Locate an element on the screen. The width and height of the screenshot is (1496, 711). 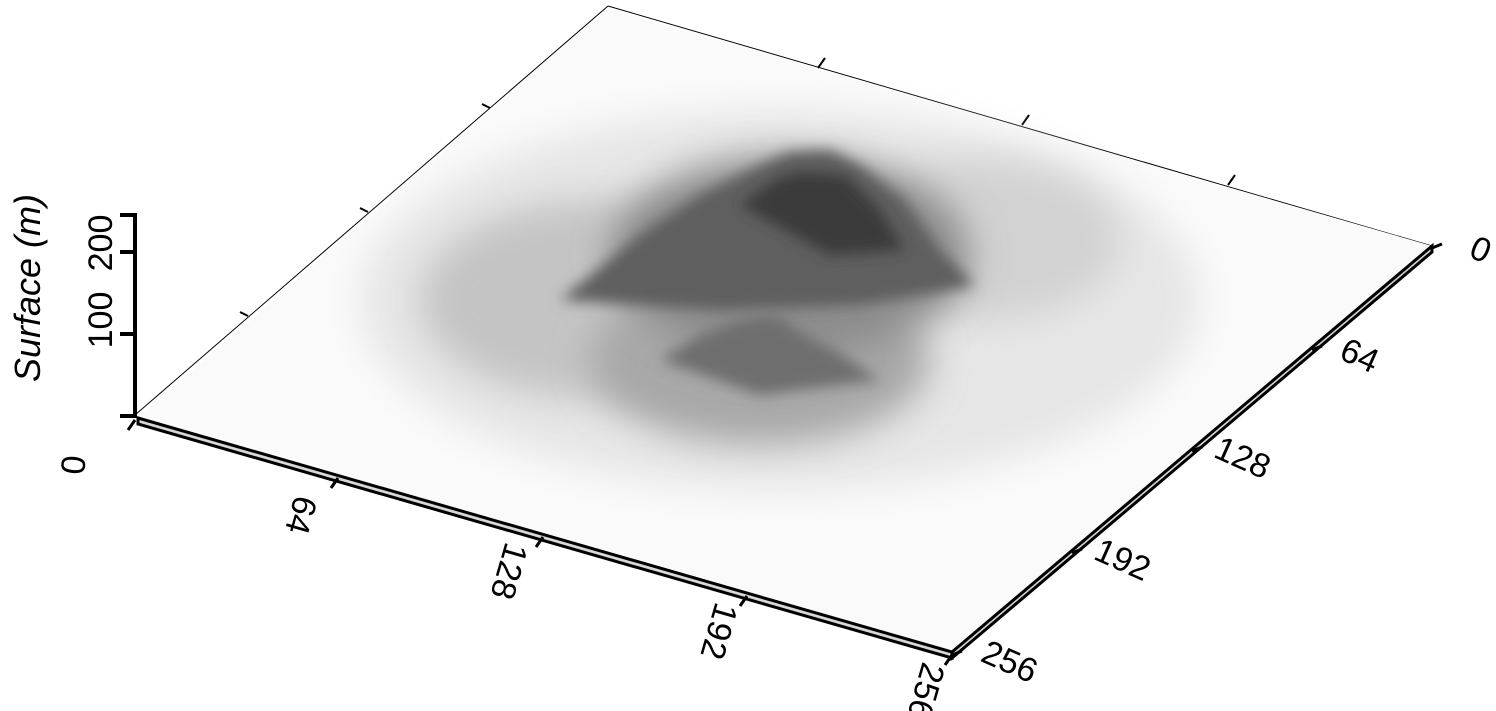
y-tick-label-64: 64 is located at coordinates (1359, 356).